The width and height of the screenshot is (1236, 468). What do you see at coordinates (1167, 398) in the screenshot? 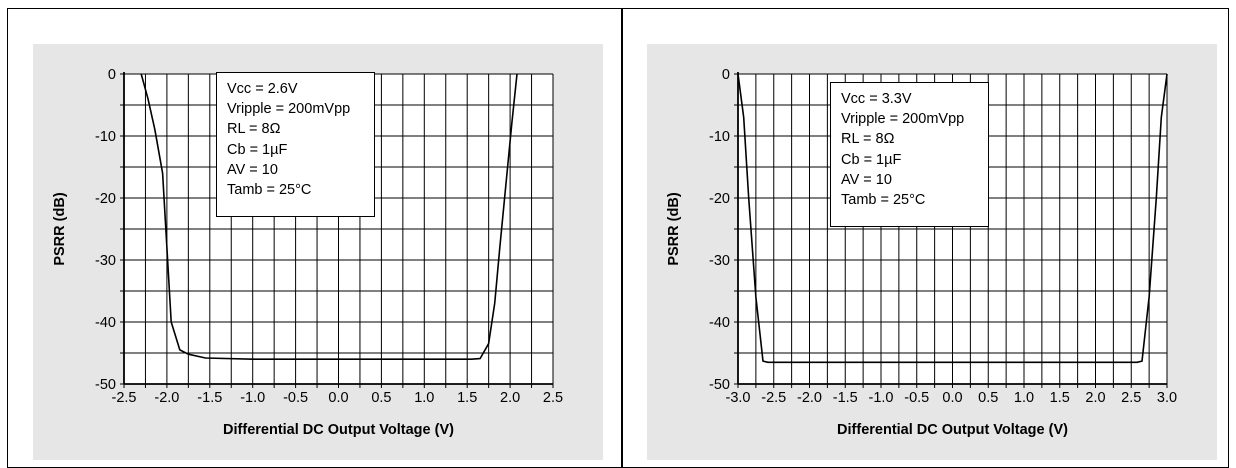
I see `x-tick-label: 3.0` at bounding box center [1167, 398].